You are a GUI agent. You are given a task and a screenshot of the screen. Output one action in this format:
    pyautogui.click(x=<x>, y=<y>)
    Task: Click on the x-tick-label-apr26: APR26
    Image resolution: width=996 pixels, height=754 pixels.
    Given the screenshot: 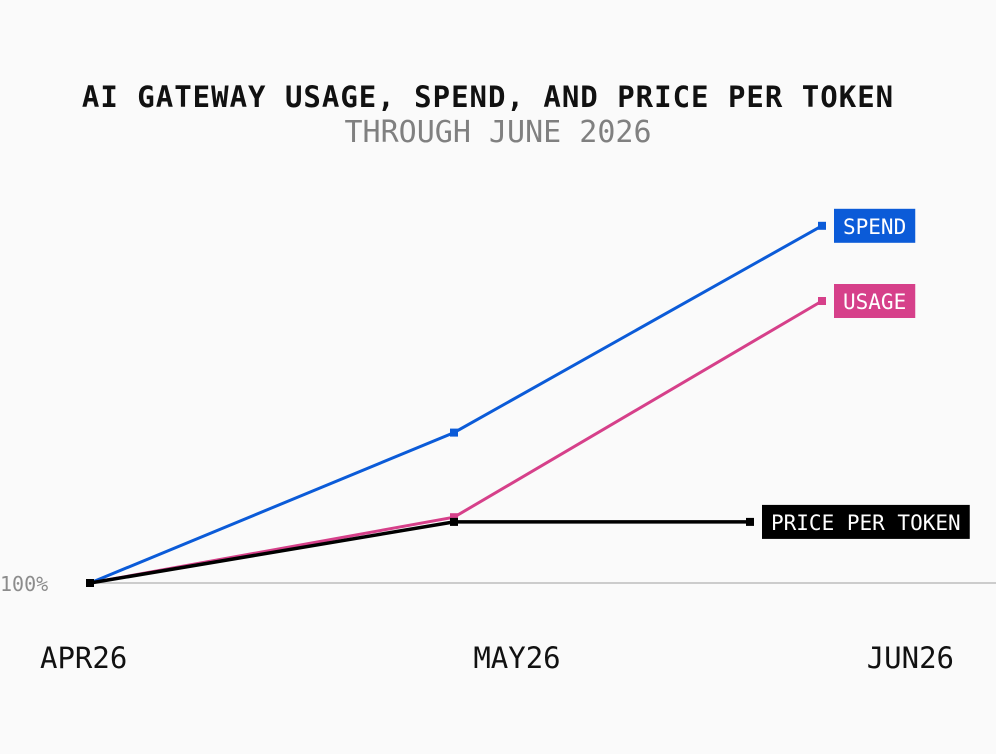 What is the action you would take?
    pyautogui.click(x=83, y=658)
    